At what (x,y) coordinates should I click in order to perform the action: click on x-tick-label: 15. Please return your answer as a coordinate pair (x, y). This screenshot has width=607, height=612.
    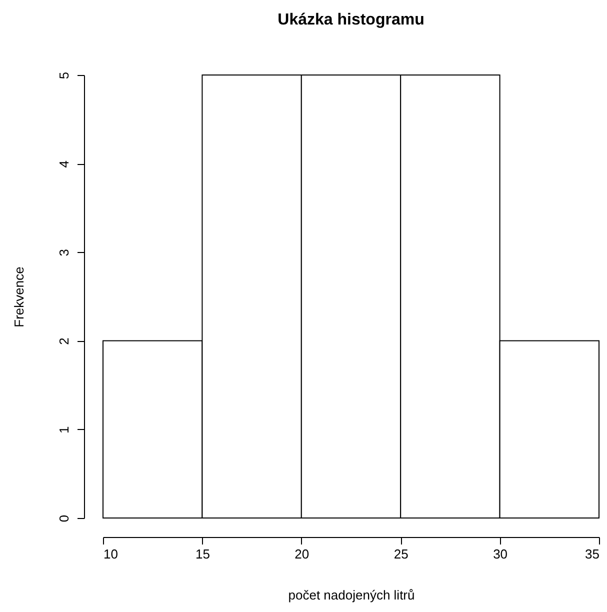
    Looking at the image, I should click on (202, 554).